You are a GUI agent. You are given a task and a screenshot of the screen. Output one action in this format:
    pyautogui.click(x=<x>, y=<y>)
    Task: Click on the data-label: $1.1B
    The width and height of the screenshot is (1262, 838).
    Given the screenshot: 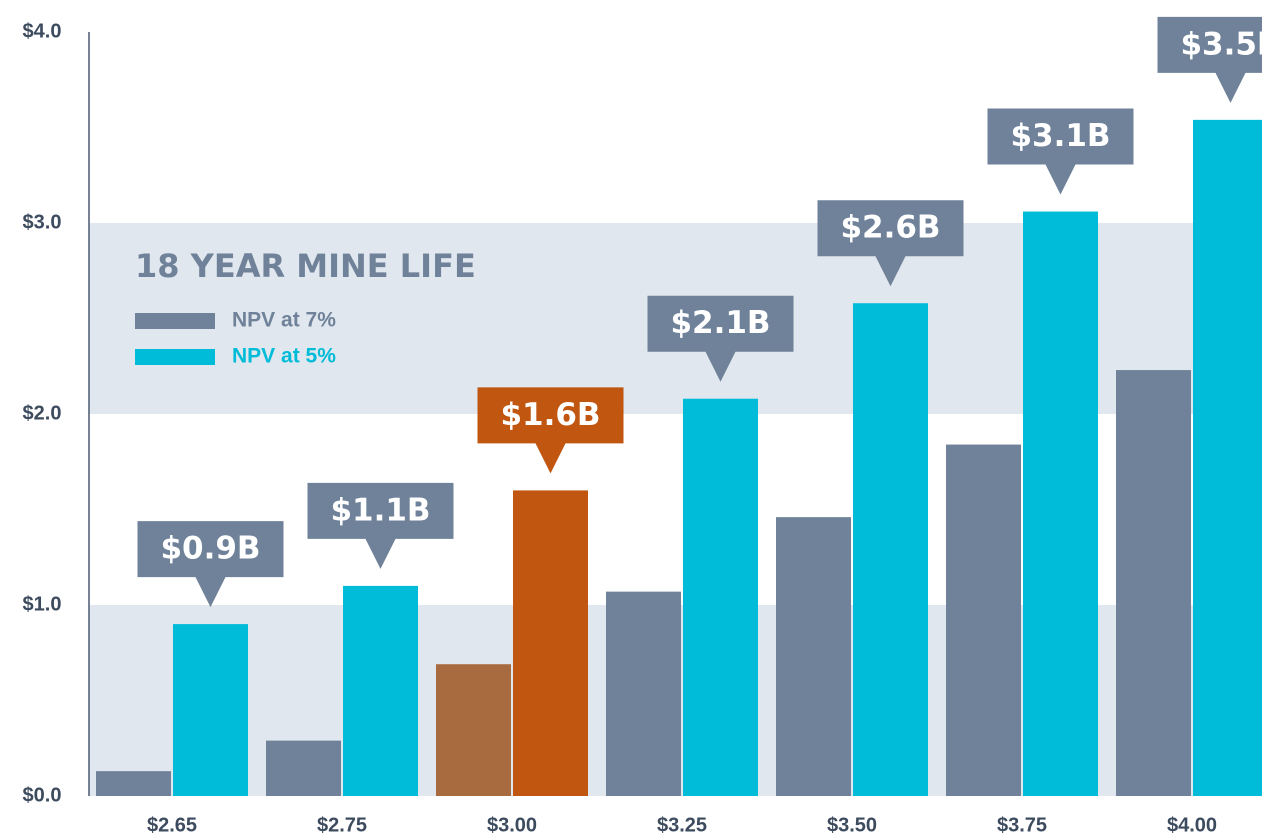 What is the action you would take?
    pyautogui.click(x=380, y=510)
    